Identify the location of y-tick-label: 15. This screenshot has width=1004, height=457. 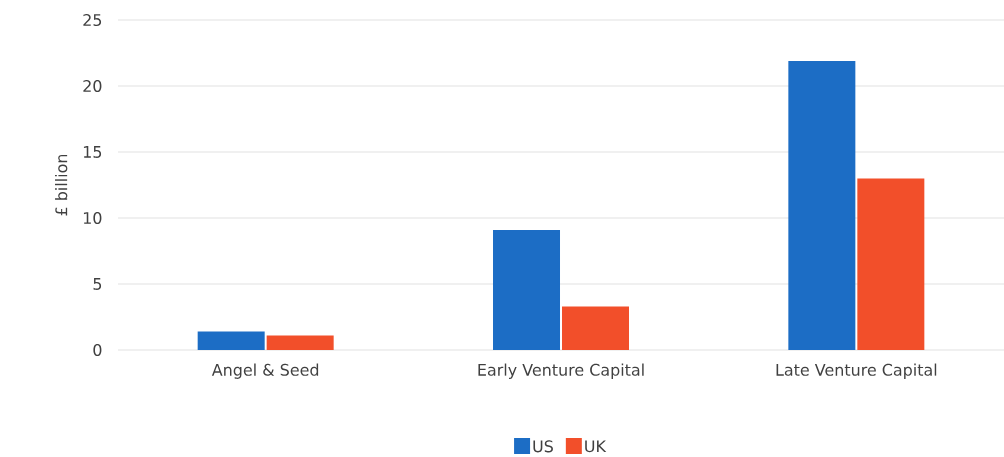
(92, 152).